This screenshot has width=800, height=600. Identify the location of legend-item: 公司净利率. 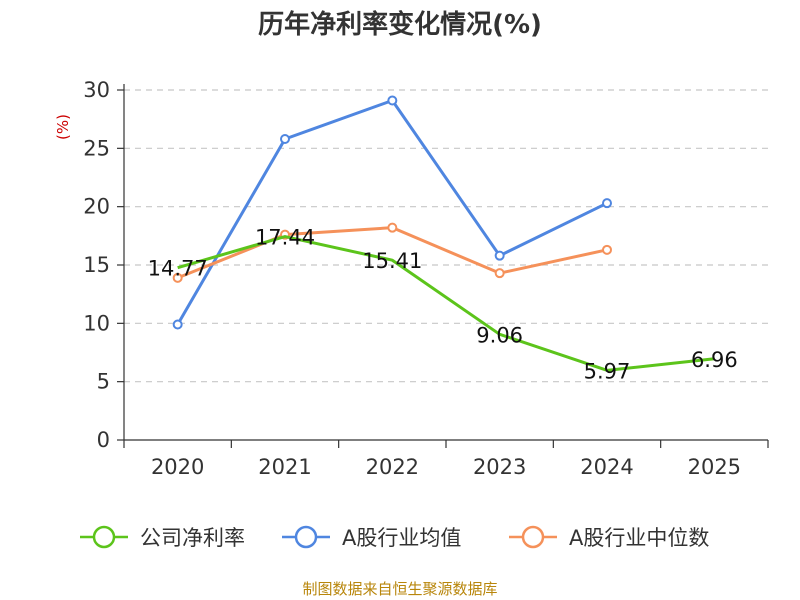
(162, 537).